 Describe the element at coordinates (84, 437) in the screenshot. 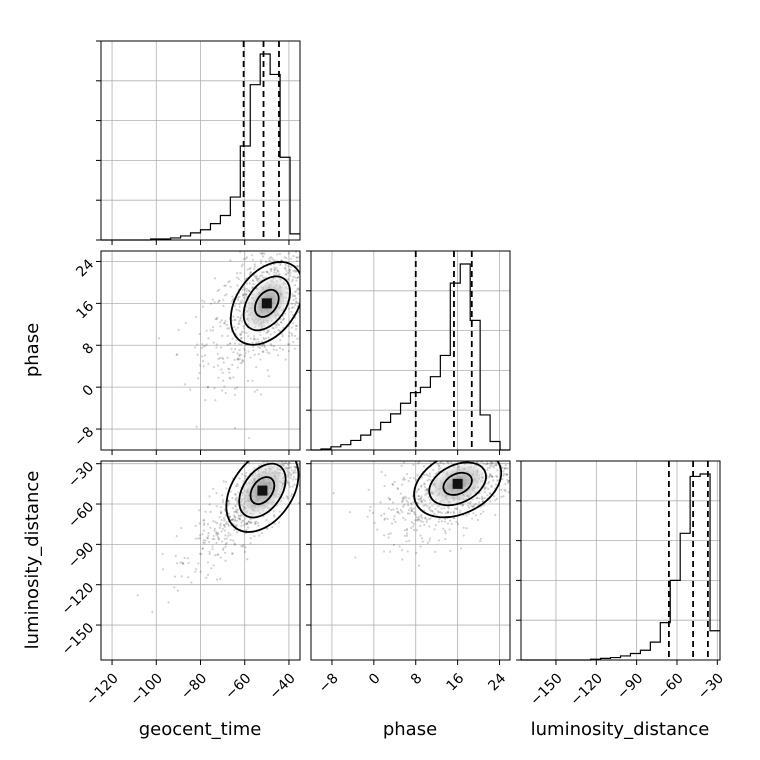

I see `y-tick-label: −8` at that location.